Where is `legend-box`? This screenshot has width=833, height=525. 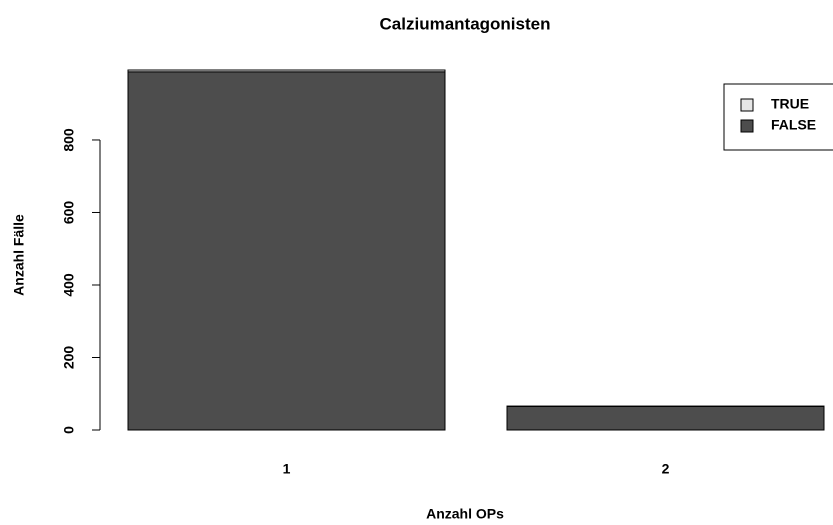 legend-box is located at coordinates (778, 117).